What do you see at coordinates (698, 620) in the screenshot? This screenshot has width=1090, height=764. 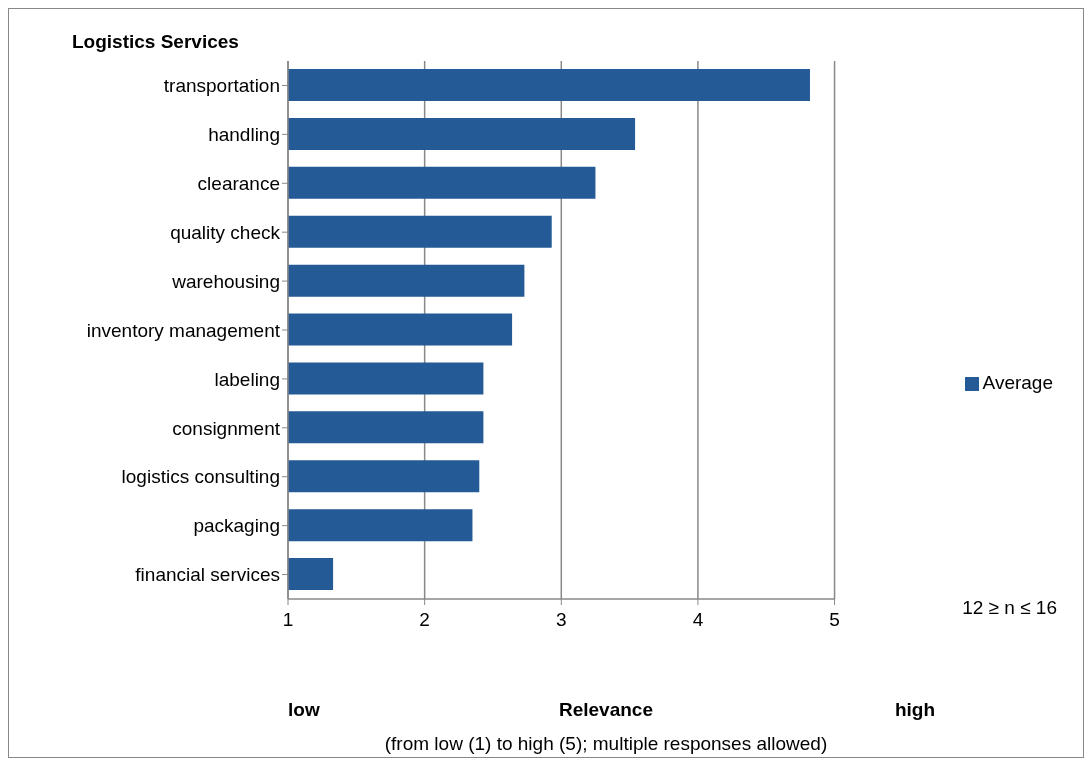 I see `x-tick-label: 4` at bounding box center [698, 620].